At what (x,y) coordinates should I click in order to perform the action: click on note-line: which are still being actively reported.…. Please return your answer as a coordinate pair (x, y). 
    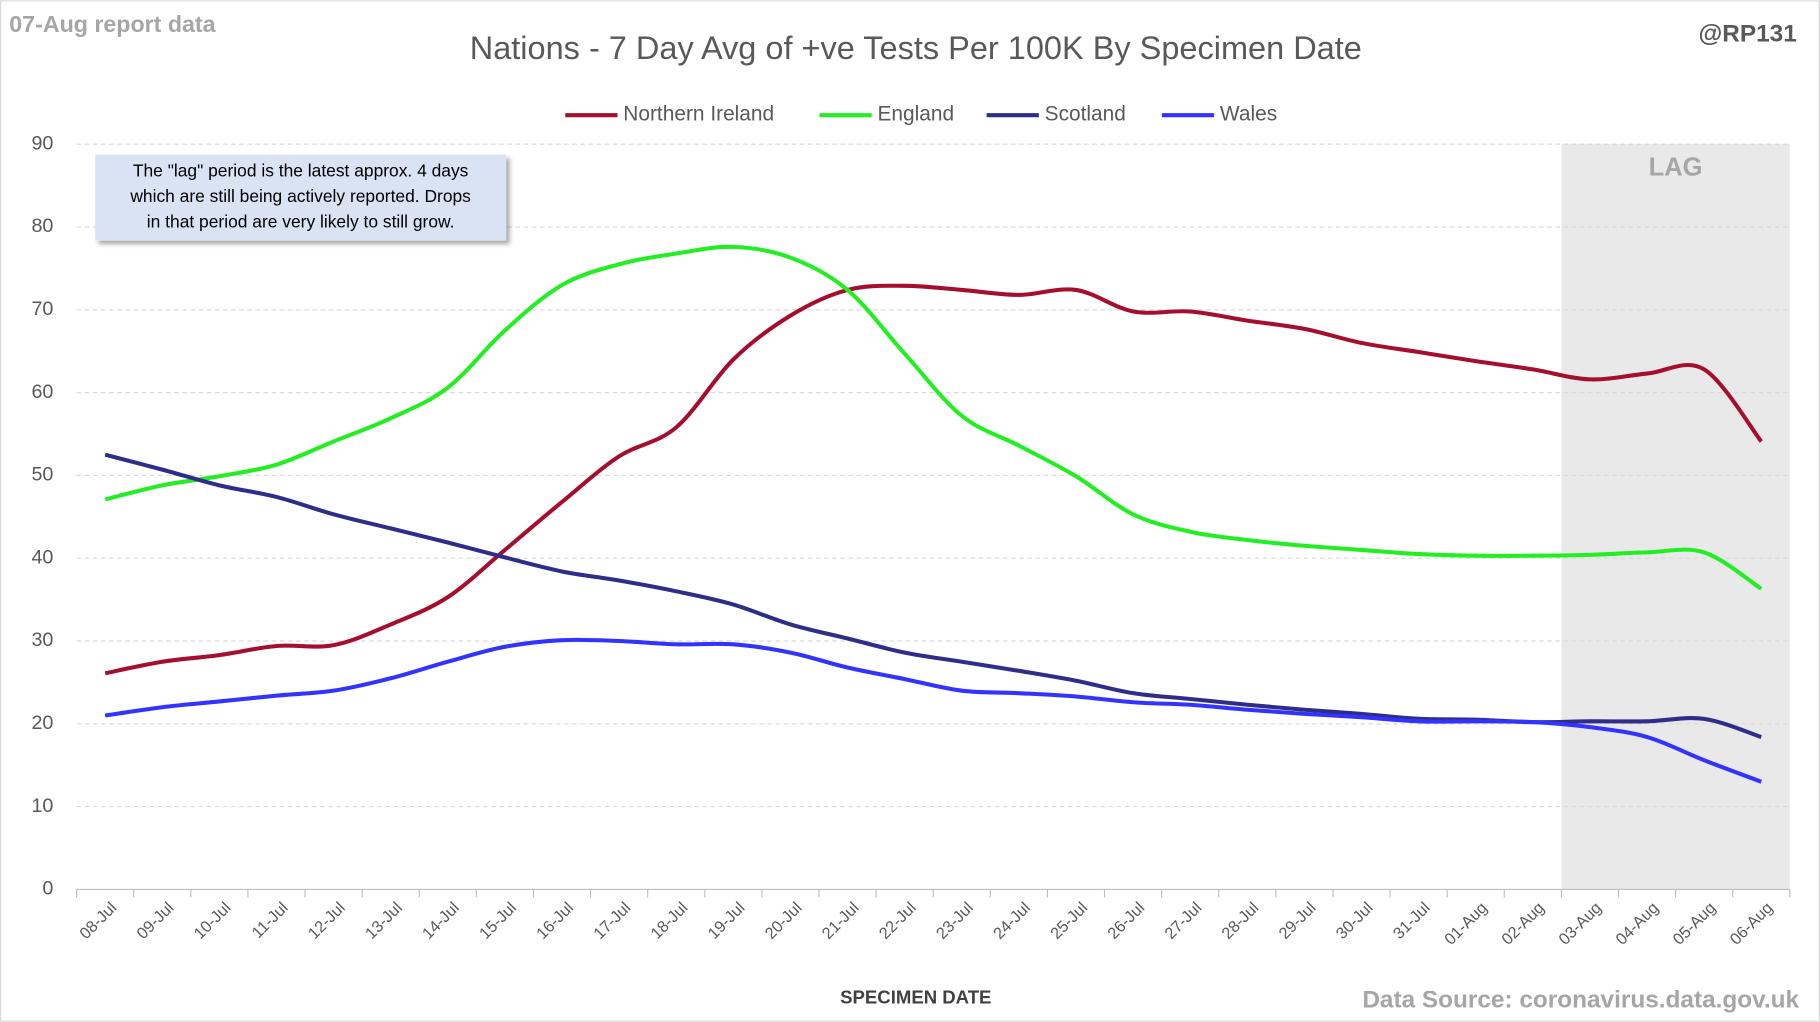
    Looking at the image, I should click on (300, 196).